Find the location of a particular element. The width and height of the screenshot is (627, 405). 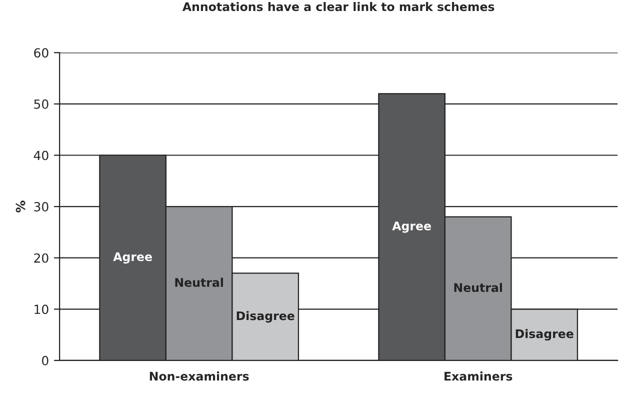

series-label: Agree is located at coordinates (132, 258).